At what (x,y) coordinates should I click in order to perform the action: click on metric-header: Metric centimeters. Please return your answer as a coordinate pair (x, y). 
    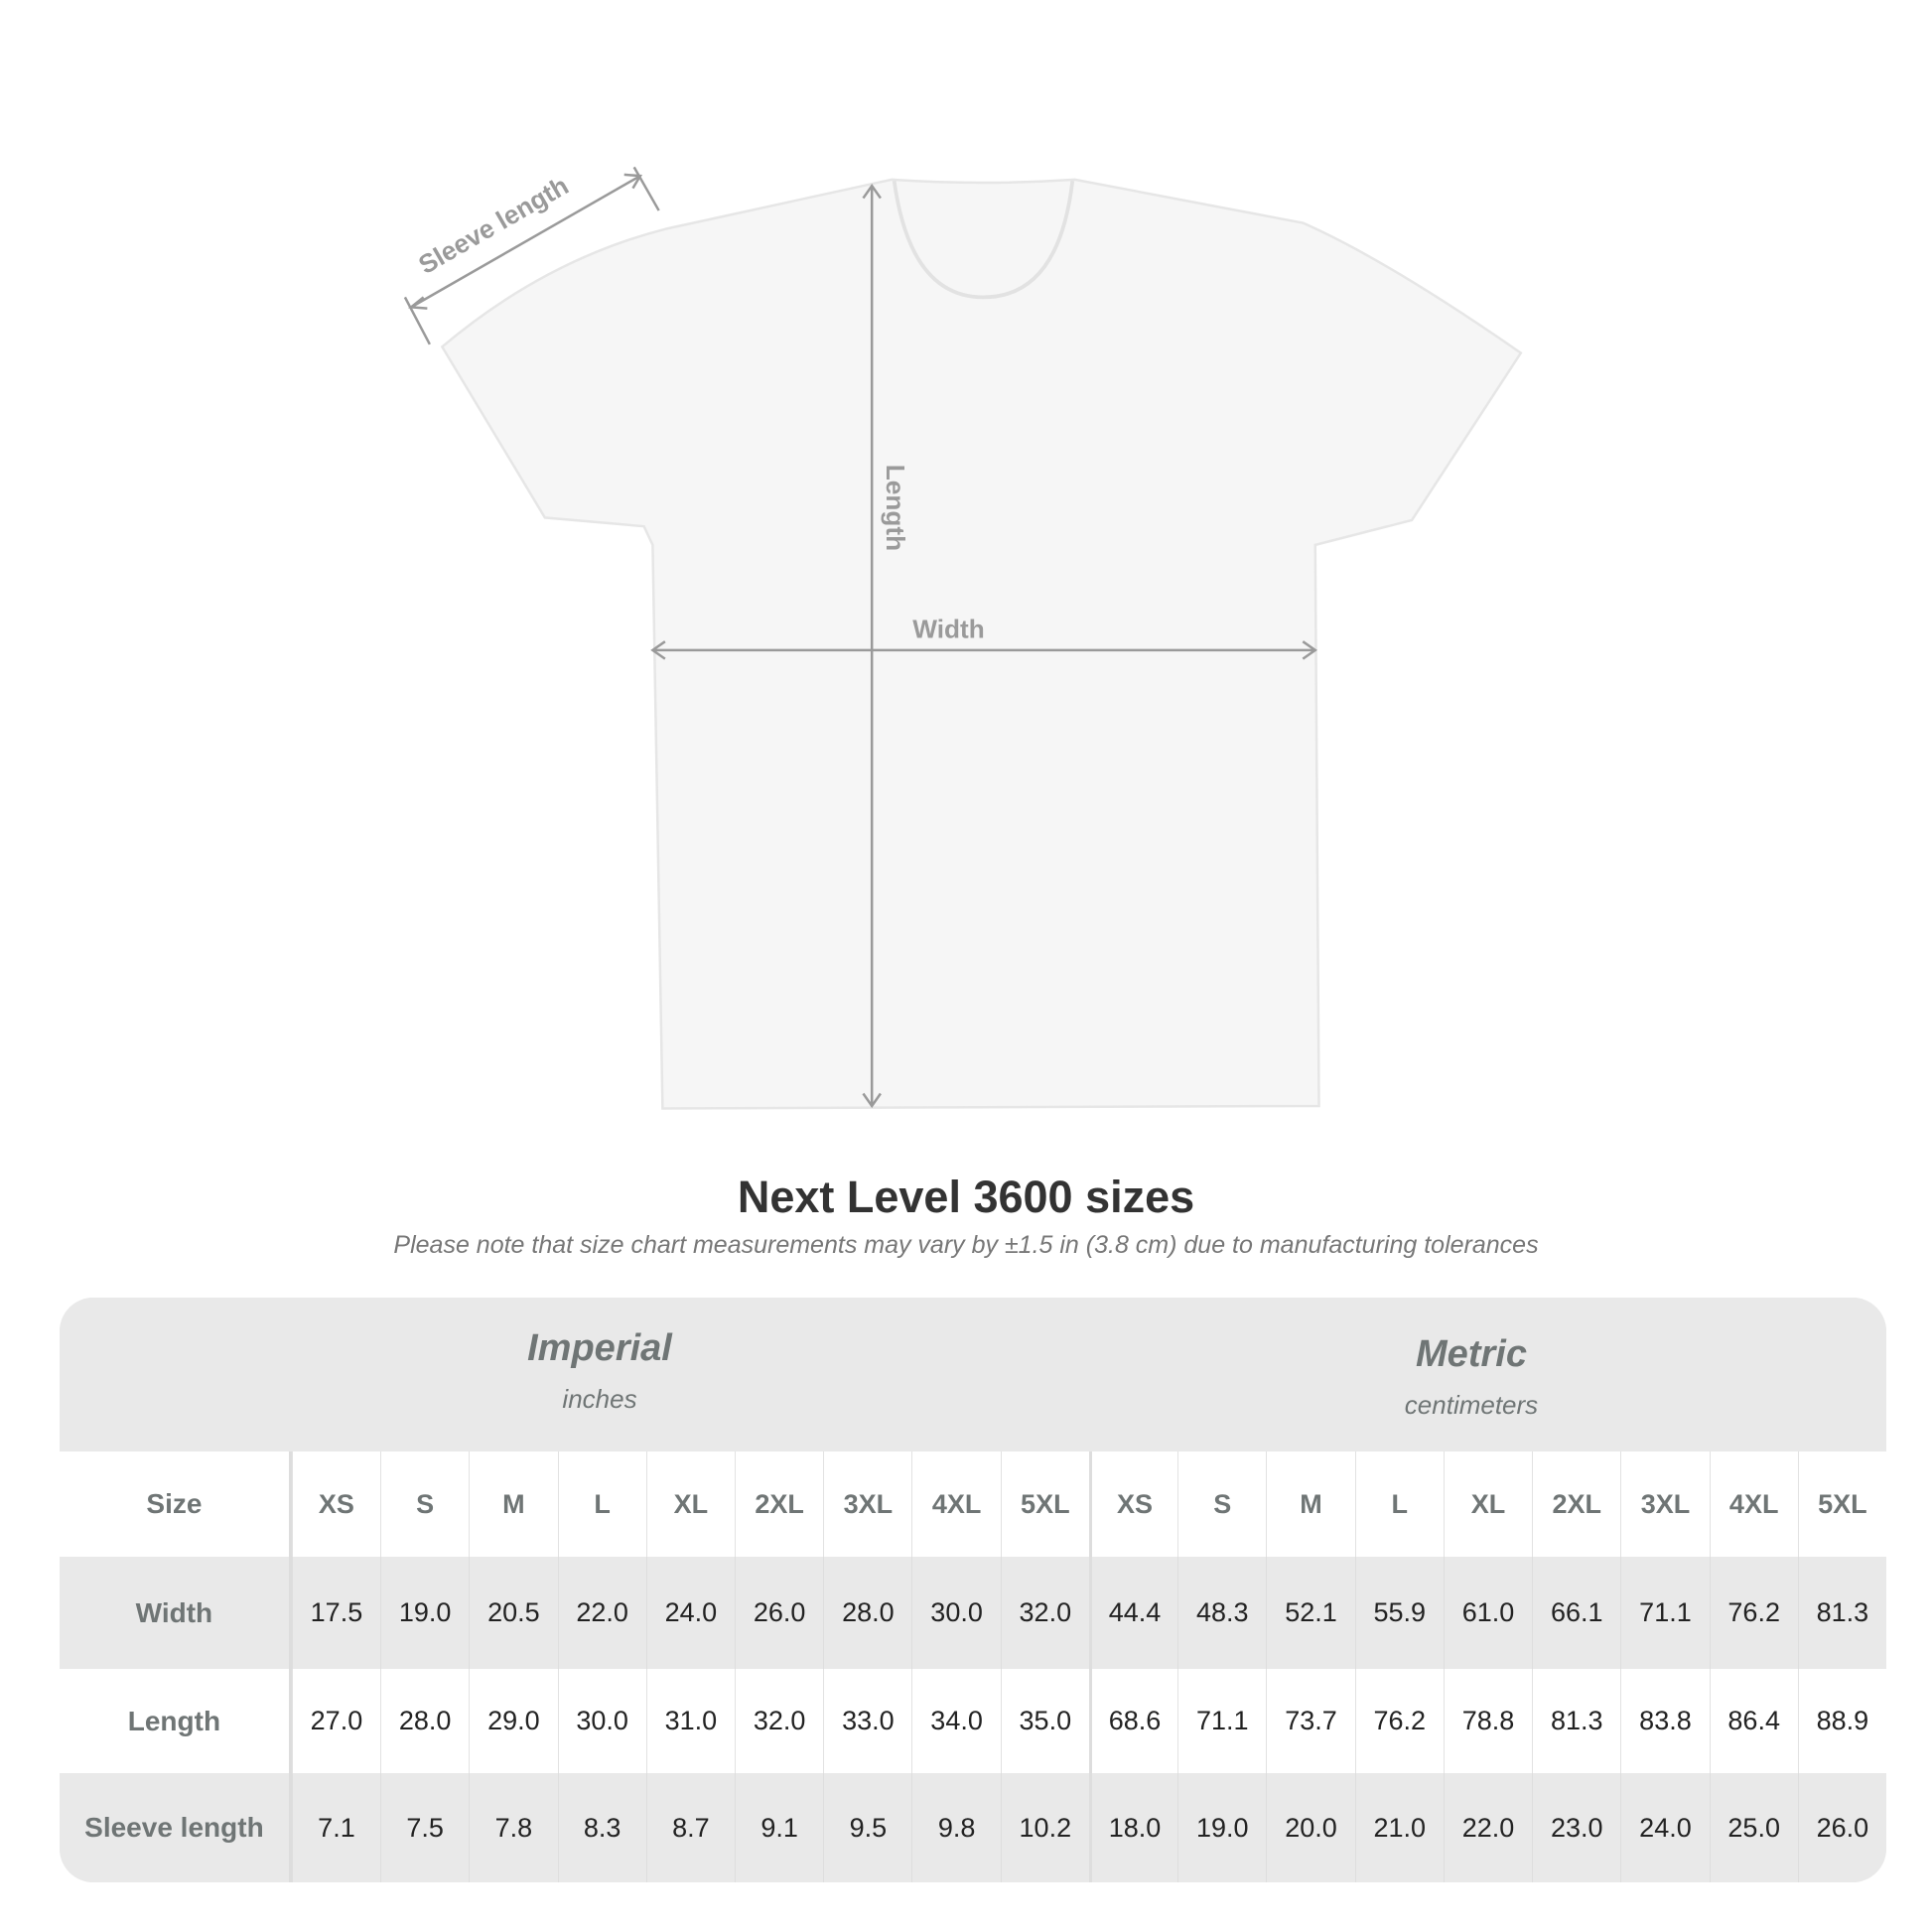
    Looking at the image, I should click on (1471, 1377).